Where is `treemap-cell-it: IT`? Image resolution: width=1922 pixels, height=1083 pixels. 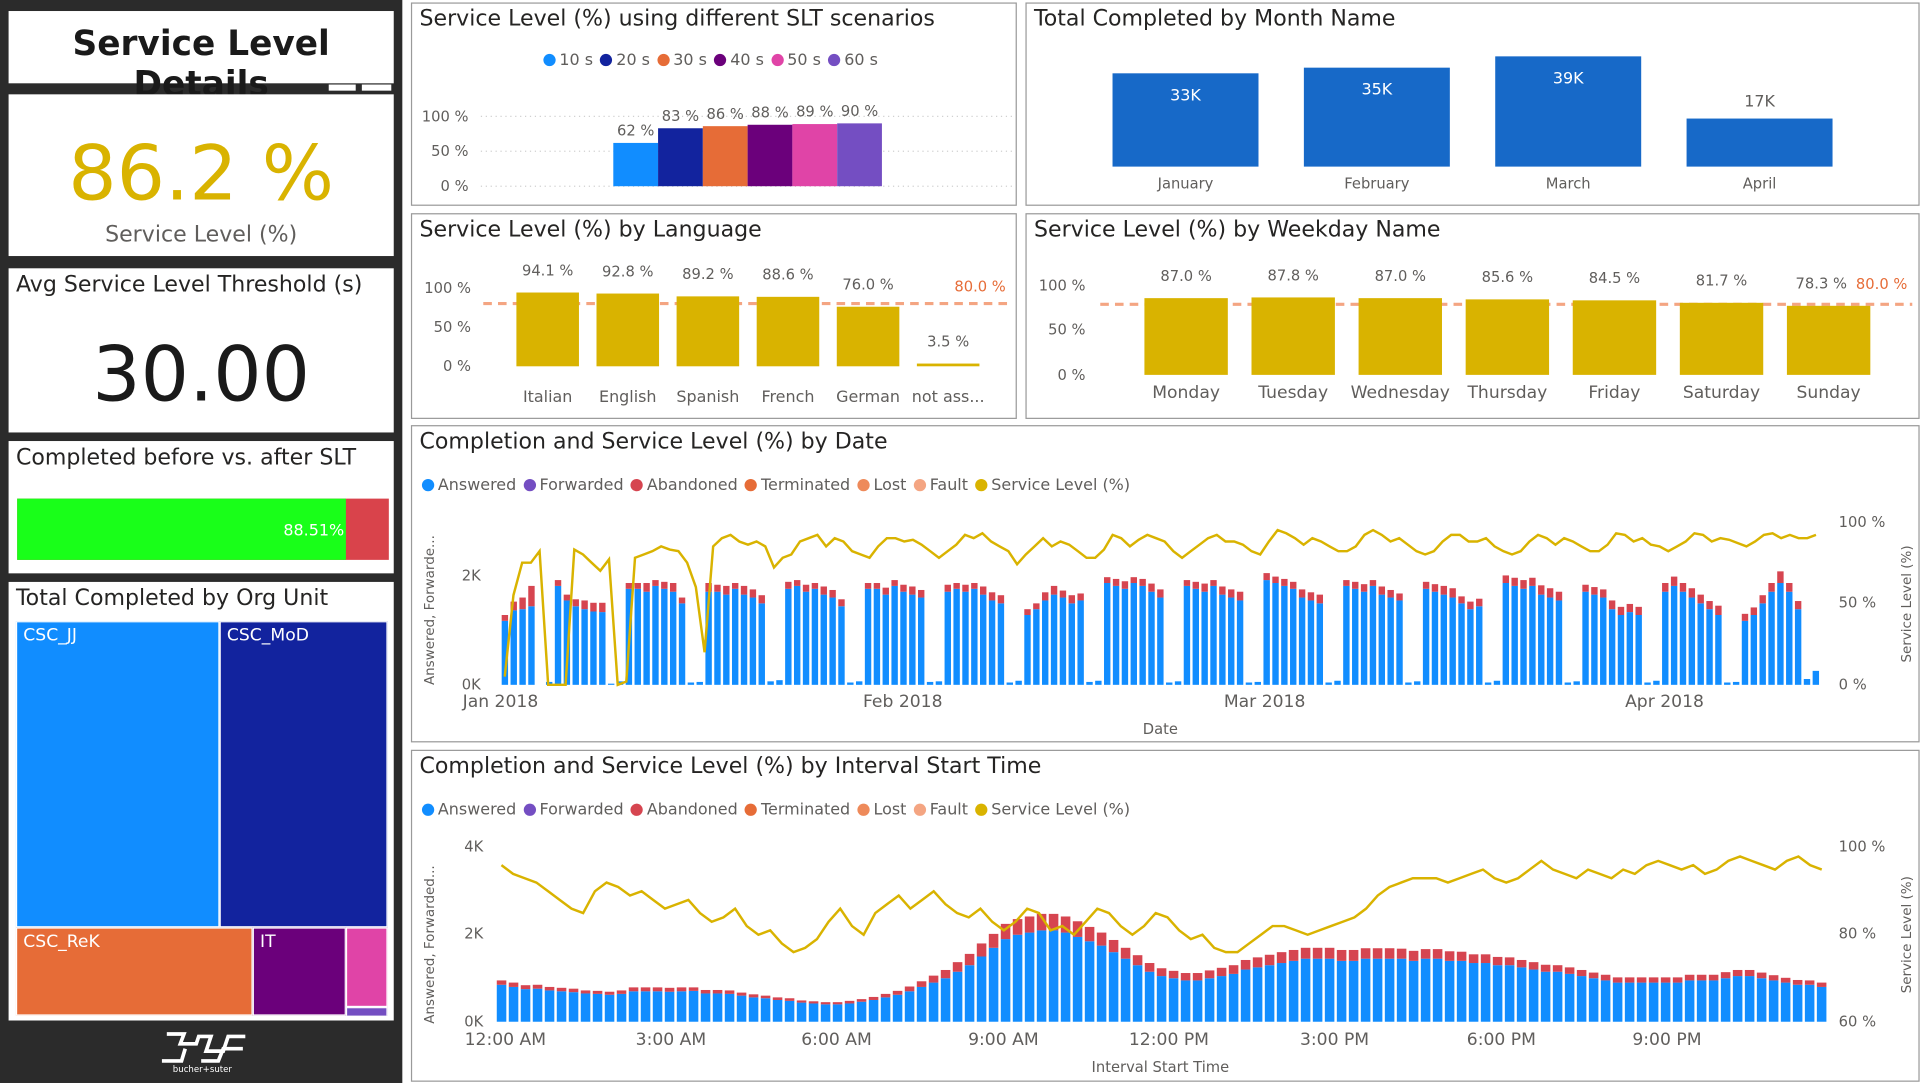
treemap-cell-it: IT is located at coordinates (299, 971).